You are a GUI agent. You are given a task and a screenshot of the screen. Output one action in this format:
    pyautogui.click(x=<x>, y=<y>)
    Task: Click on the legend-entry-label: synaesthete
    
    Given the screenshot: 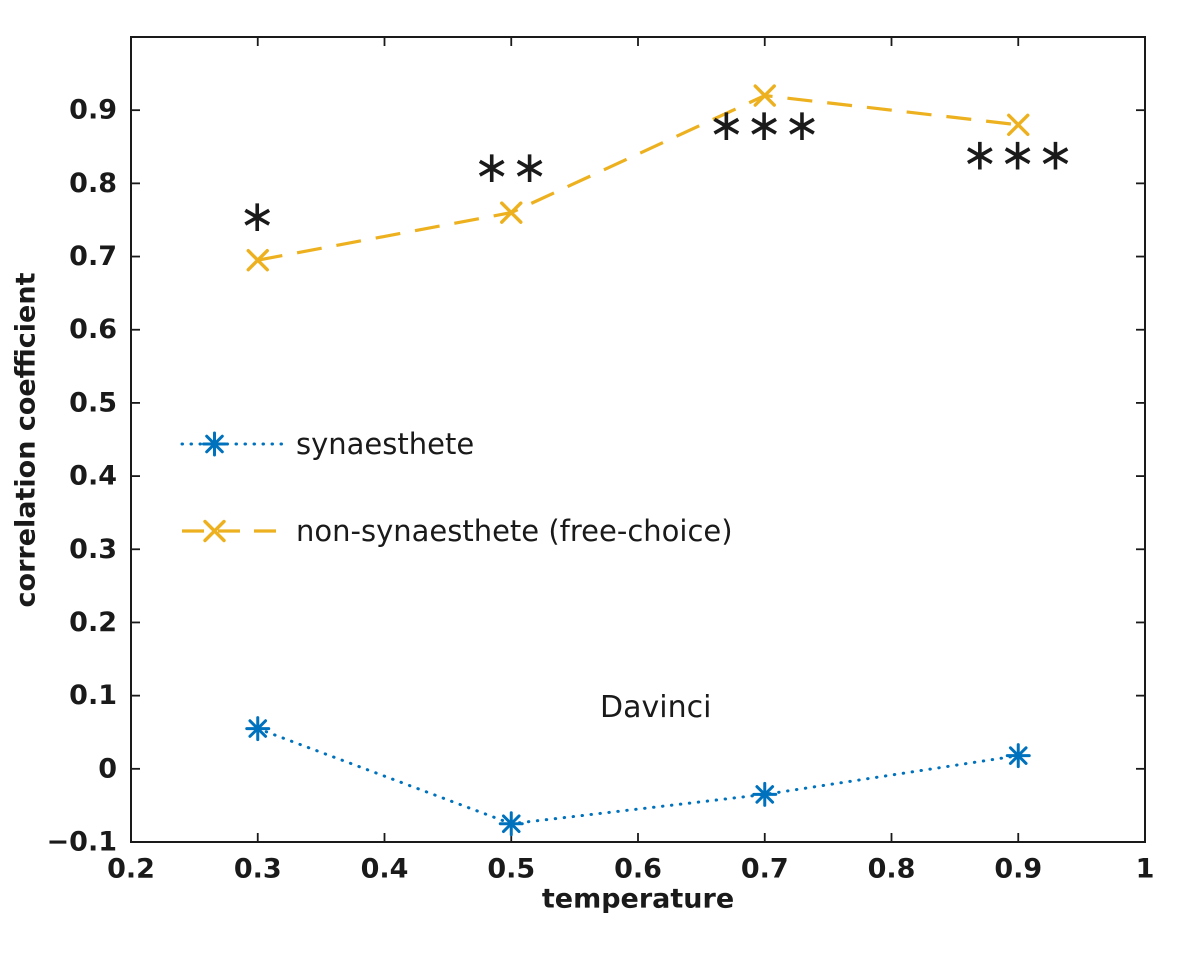 What is the action you would take?
    pyautogui.click(x=385, y=444)
    